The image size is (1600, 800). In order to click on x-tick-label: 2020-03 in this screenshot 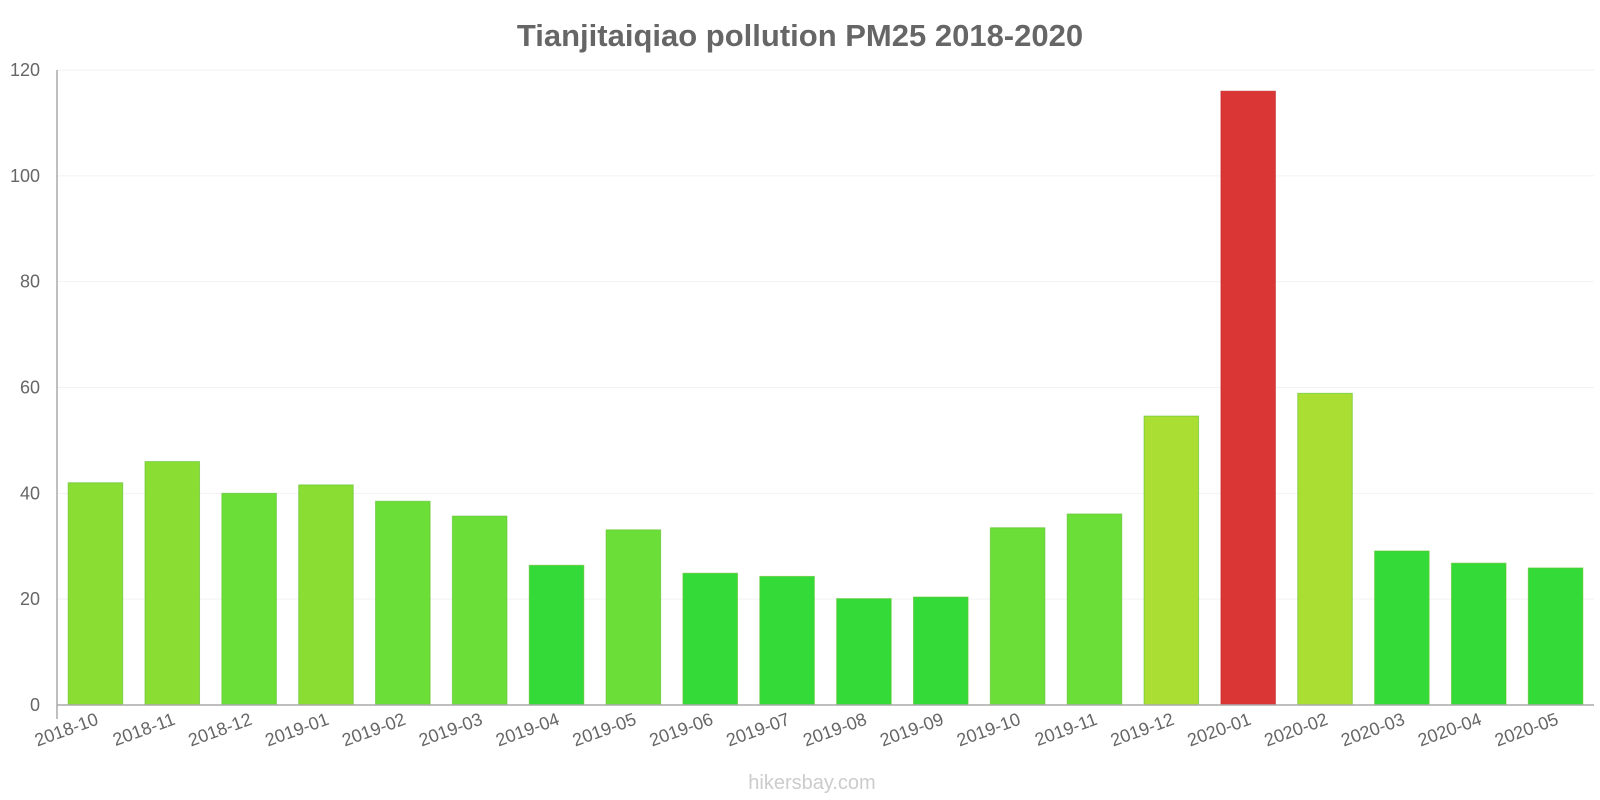, I will do `click(1372, 729)`.